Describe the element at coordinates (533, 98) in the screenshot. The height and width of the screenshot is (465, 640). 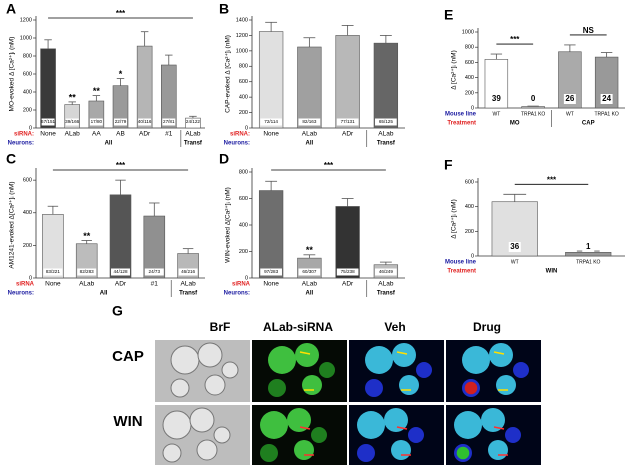
I see `n-label: 0` at that location.